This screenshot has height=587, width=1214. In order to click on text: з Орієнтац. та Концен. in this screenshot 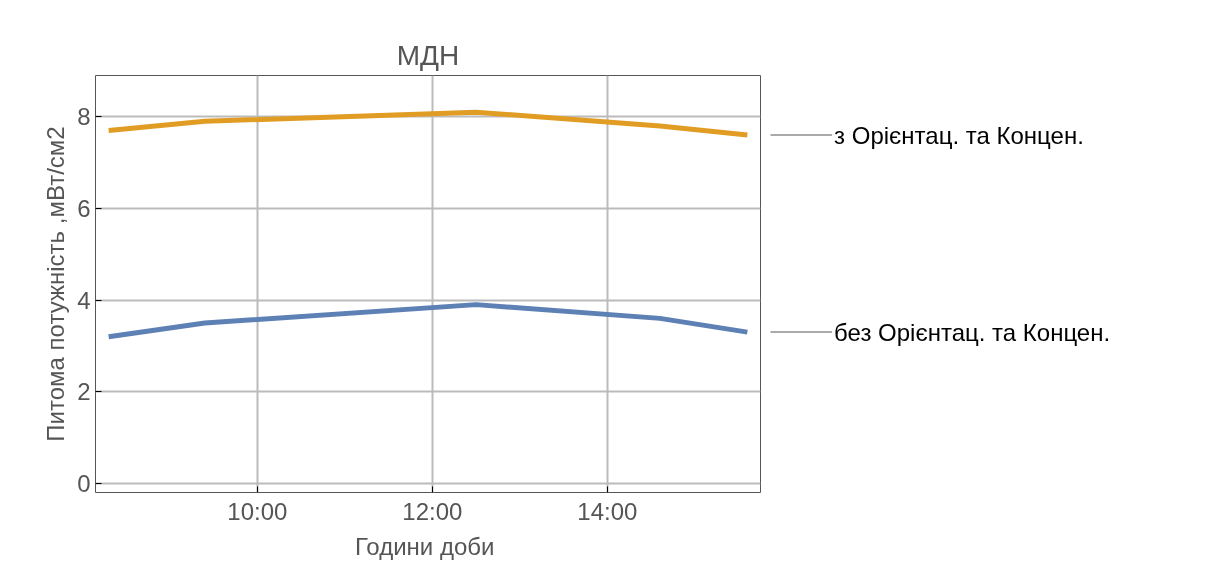, I will do `click(959, 135)`.